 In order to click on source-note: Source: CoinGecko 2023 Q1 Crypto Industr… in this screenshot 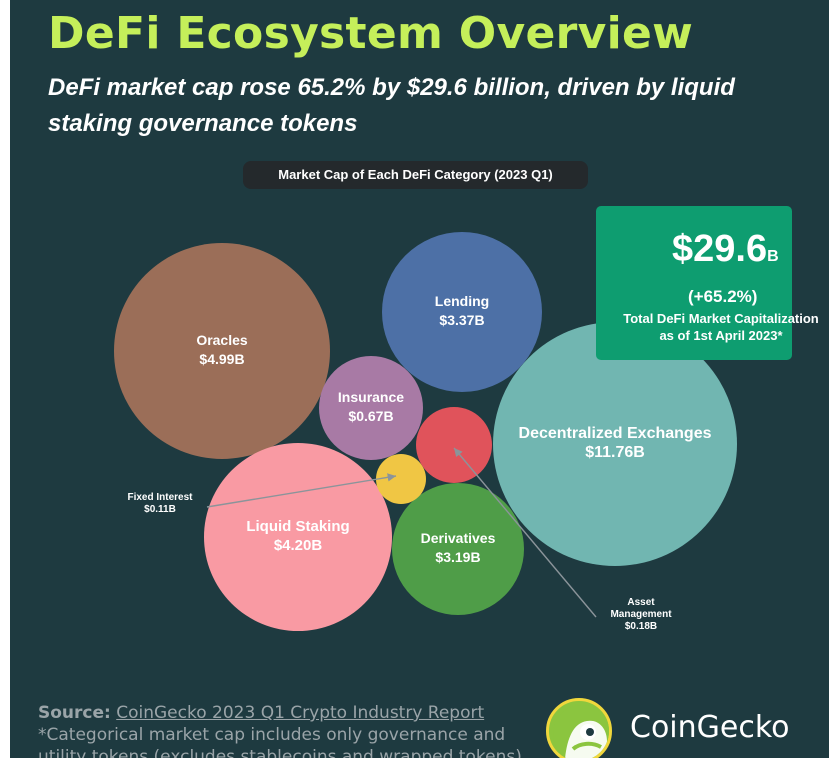, I will do `click(288, 730)`.